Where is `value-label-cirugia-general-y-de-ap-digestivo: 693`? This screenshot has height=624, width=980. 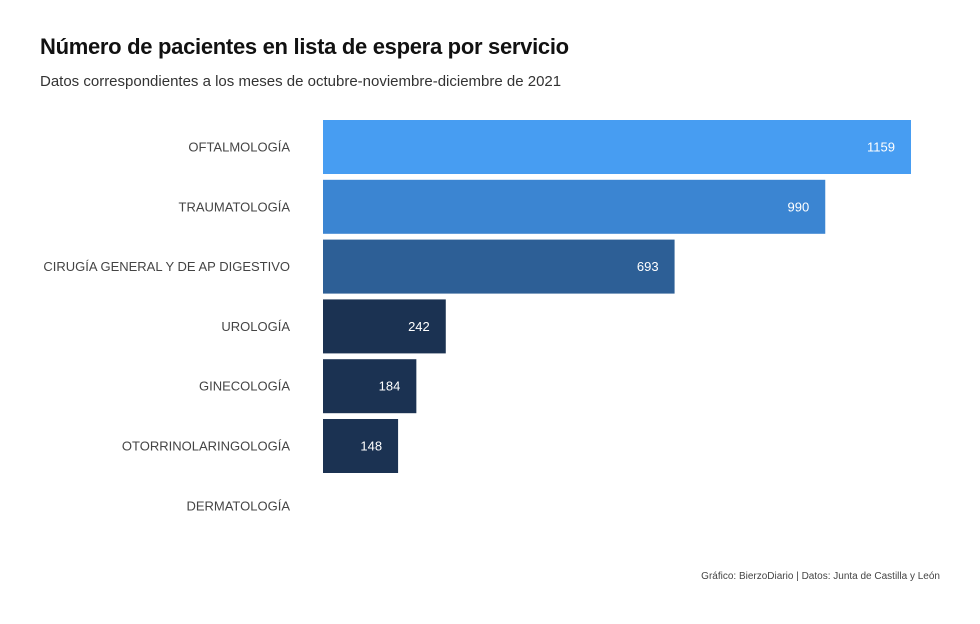 value-label-cirugia-general-y-de-ap-digestivo: 693 is located at coordinates (648, 266).